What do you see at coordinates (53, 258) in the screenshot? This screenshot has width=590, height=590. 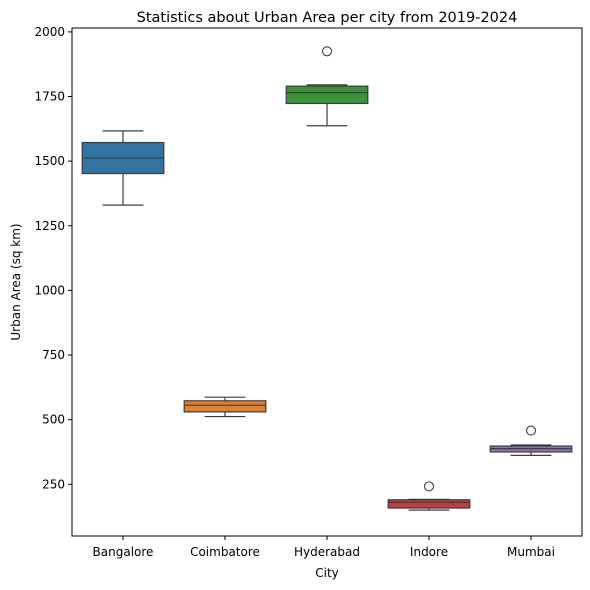 I see `y-axis: 250 500 750 1000 1250 1500 1750 2000` at bounding box center [53, 258].